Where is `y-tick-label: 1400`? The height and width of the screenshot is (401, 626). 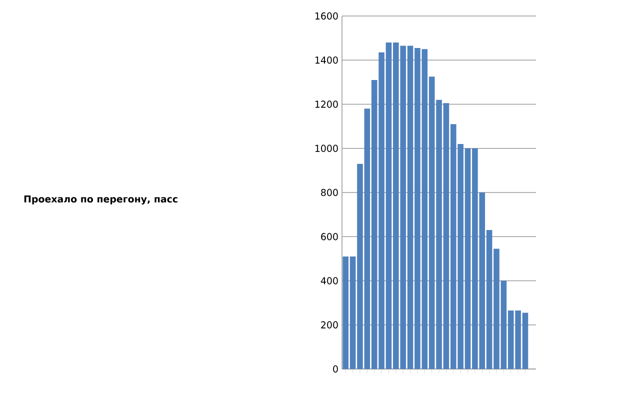
y-tick-label: 1400 is located at coordinates (326, 60).